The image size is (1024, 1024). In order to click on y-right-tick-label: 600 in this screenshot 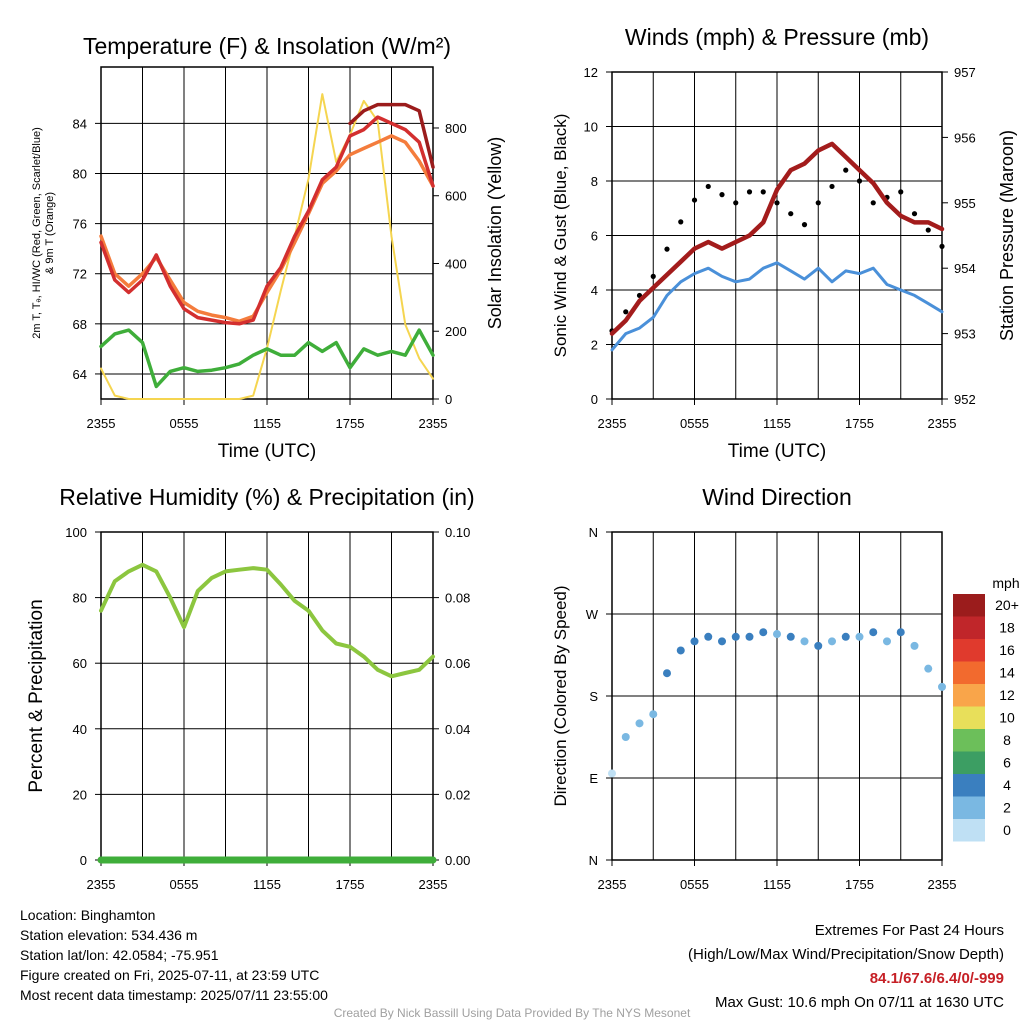, I will do `click(456, 196)`.